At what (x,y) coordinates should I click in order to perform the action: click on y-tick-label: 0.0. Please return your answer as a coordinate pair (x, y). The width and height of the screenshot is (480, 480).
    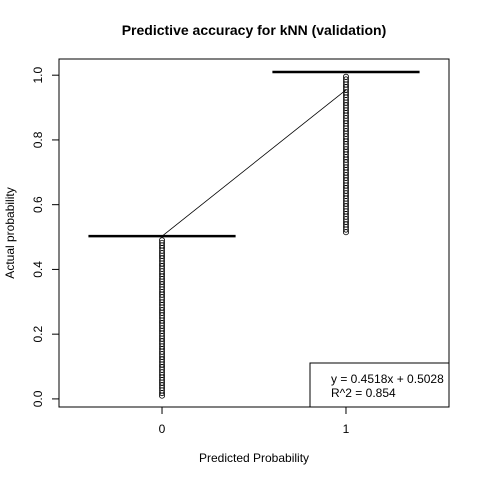
    Looking at the image, I should click on (38, 398).